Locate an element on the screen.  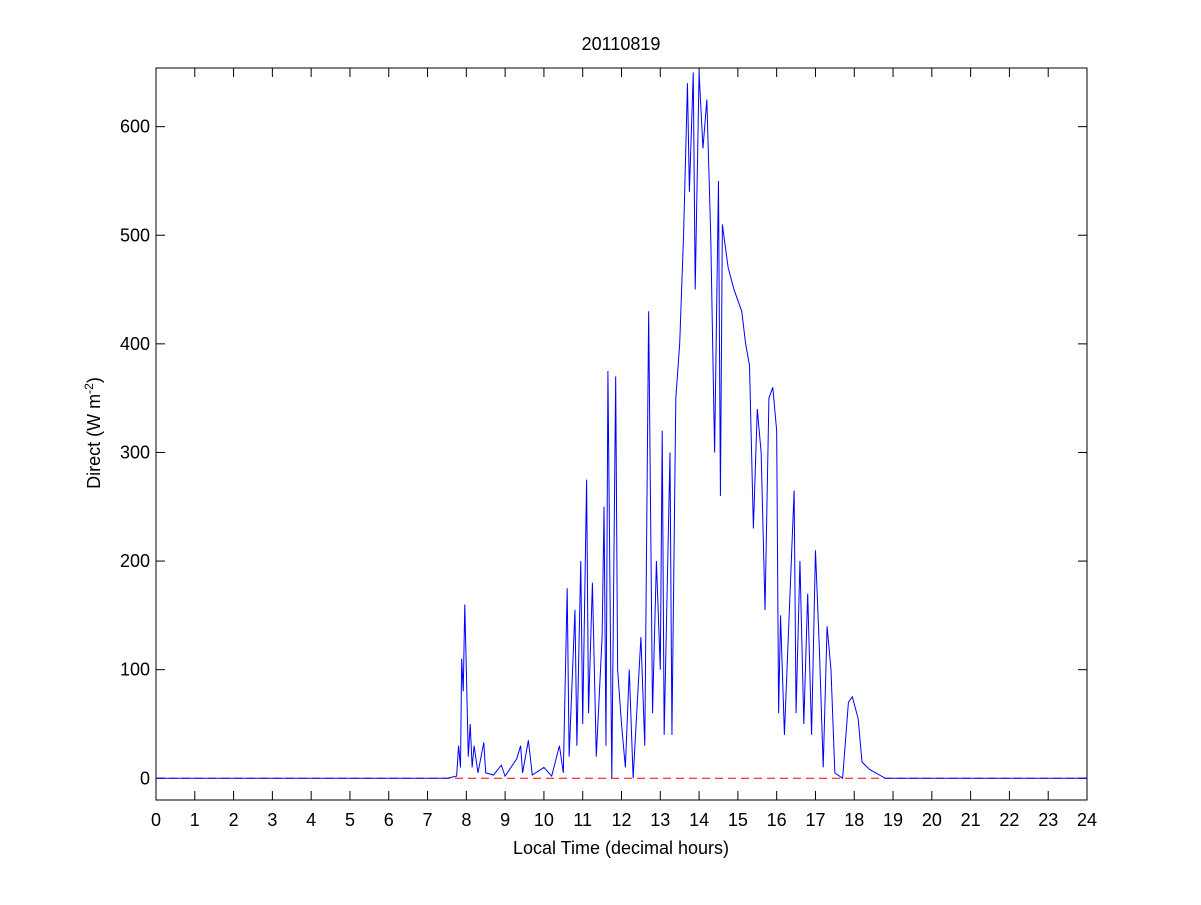
x-tick-label: 2 is located at coordinates (234, 820).